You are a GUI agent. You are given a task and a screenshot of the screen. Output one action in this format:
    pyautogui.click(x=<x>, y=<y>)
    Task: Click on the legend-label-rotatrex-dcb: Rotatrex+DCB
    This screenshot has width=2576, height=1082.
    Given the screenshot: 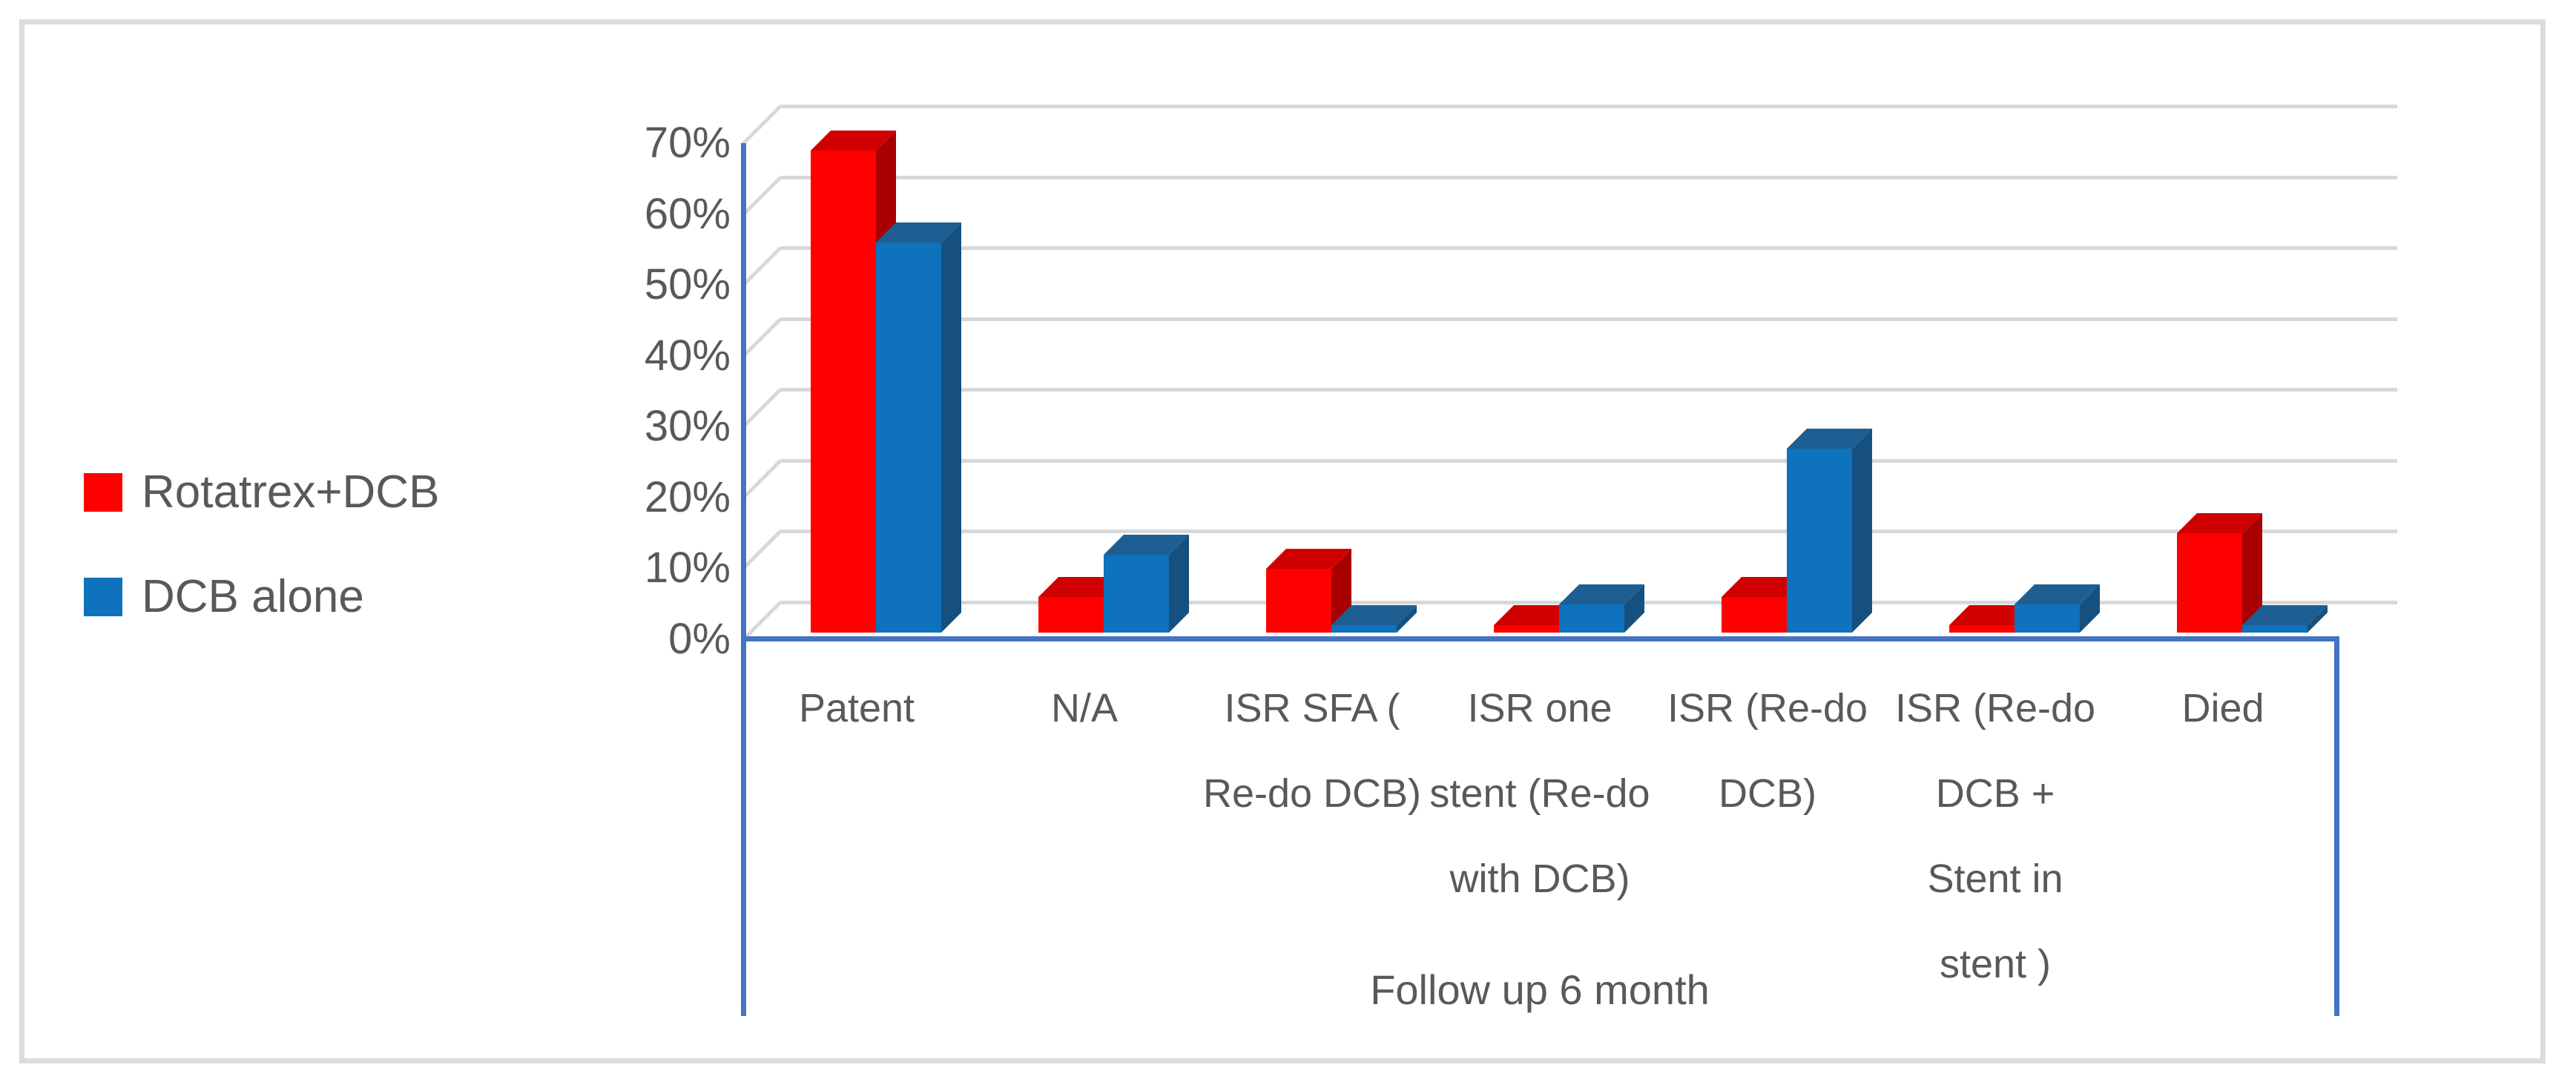 What is the action you would take?
    pyautogui.click(x=291, y=492)
    